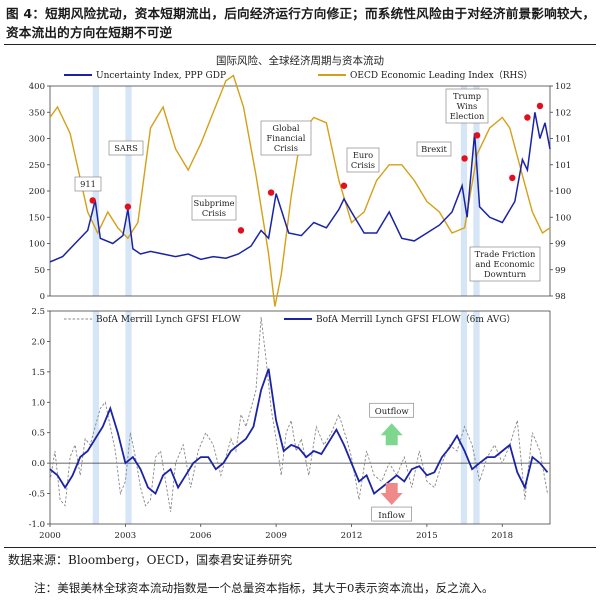  Describe the element at coordinates (50, 536) in the screenshot. I see `x-tick-label: 2000` at that location.